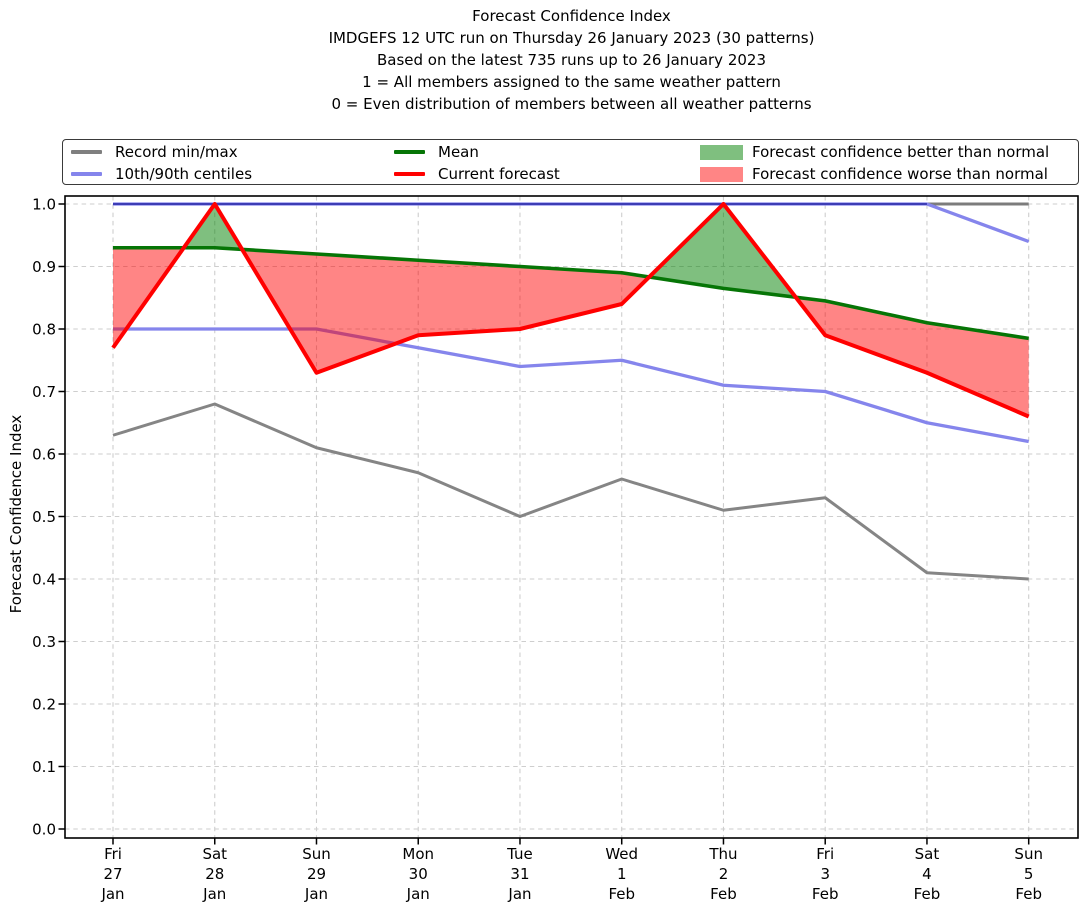 The image size is (1092, 924). I want to click on x-tick-label: 2, so click(724, 874).